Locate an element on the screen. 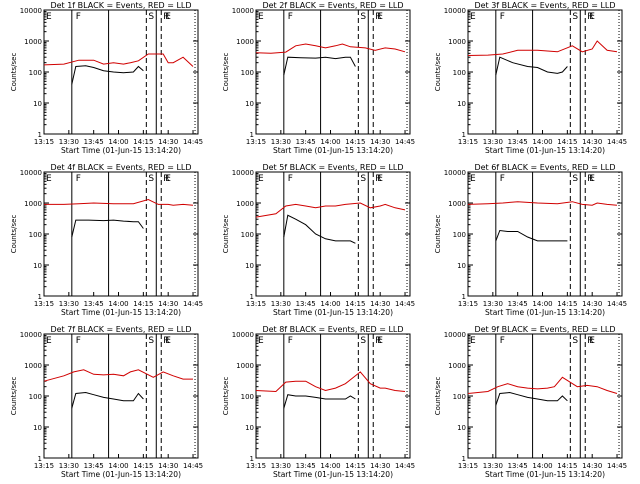 This screenshot has width=640, height=484. panel-title: Det 1f BLACK = Events, RED = LLD is located at coordinates (120, 5).